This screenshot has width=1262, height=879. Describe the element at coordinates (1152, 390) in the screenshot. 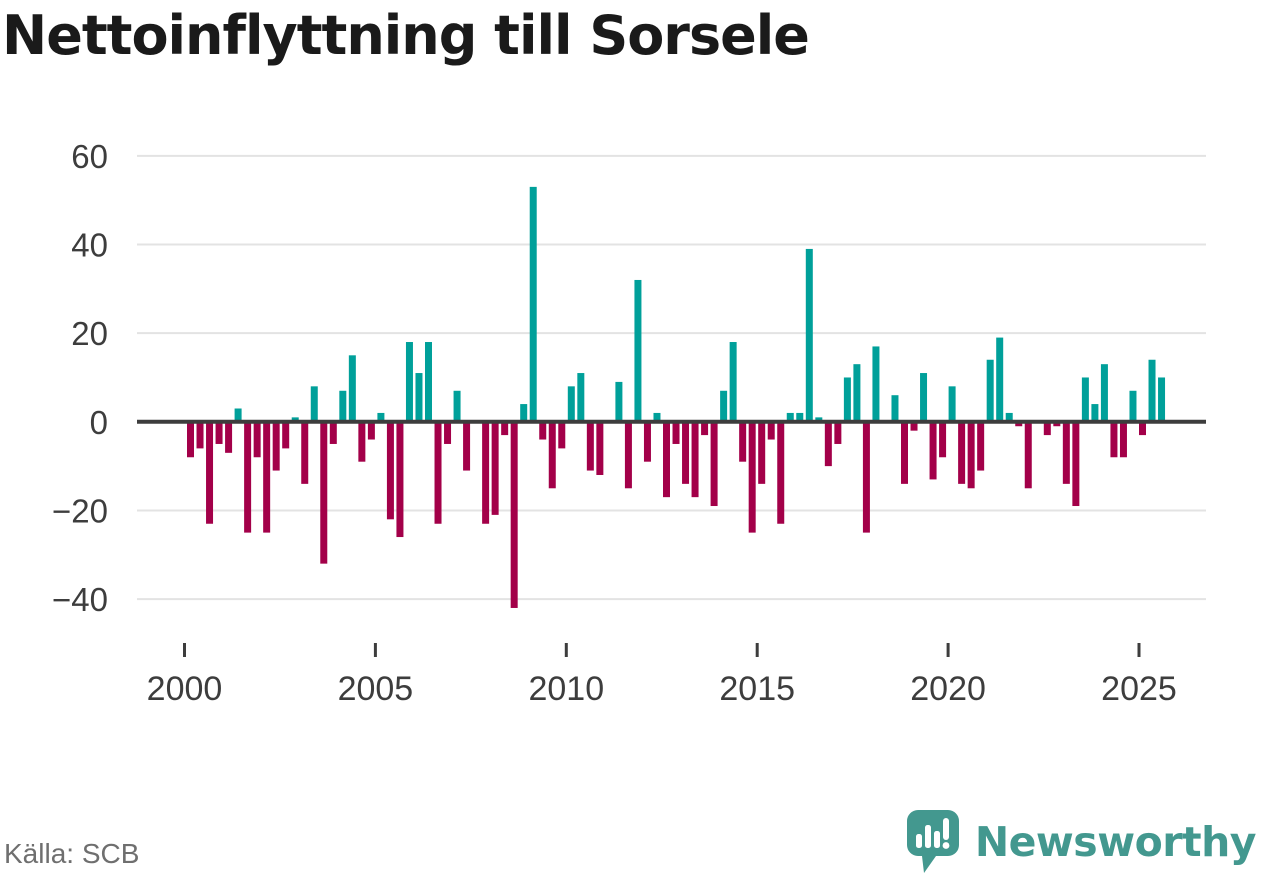

I see `bar-2025Q2` at that location.